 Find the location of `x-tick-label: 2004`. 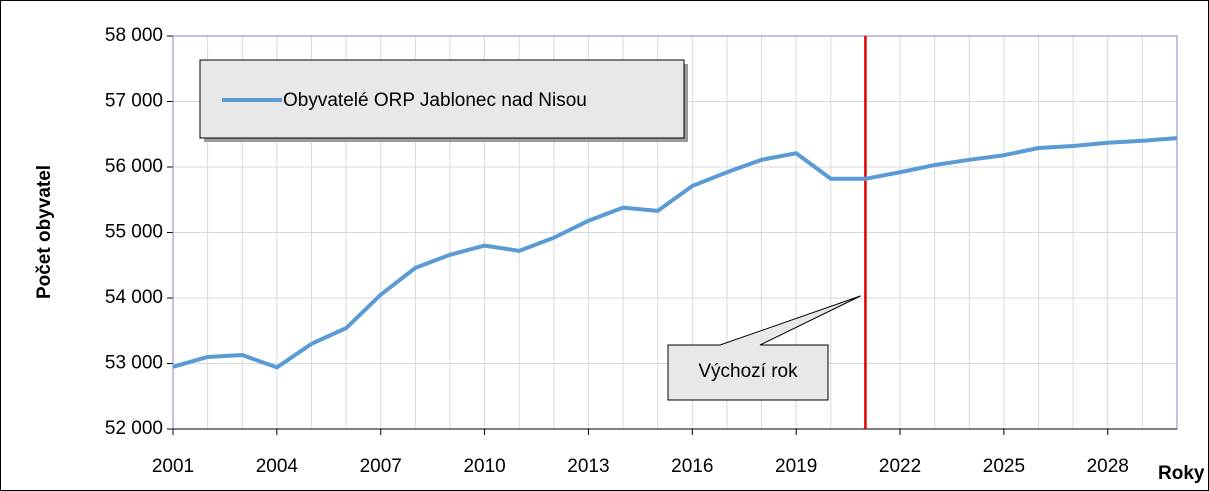

x-tick-label: 2004 is located at coordinates (277, 466).